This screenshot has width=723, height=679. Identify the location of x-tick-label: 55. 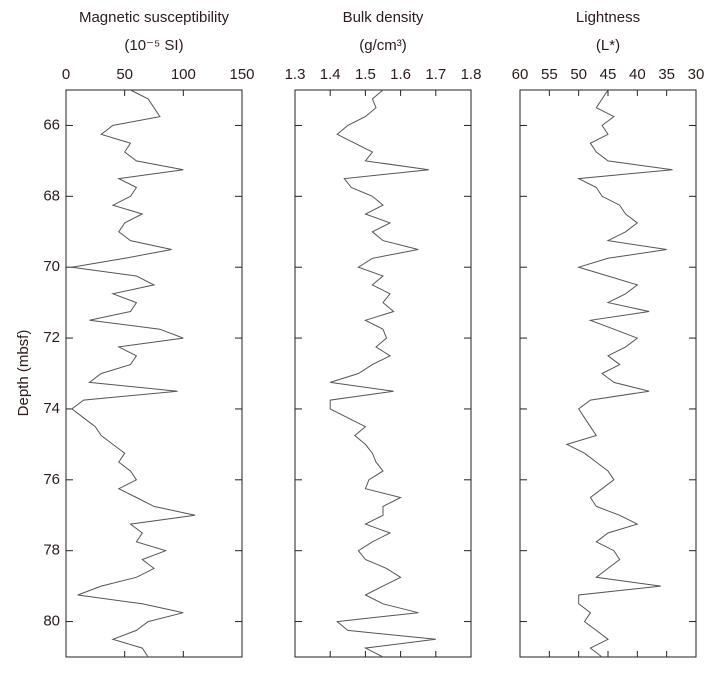
(549, 74).